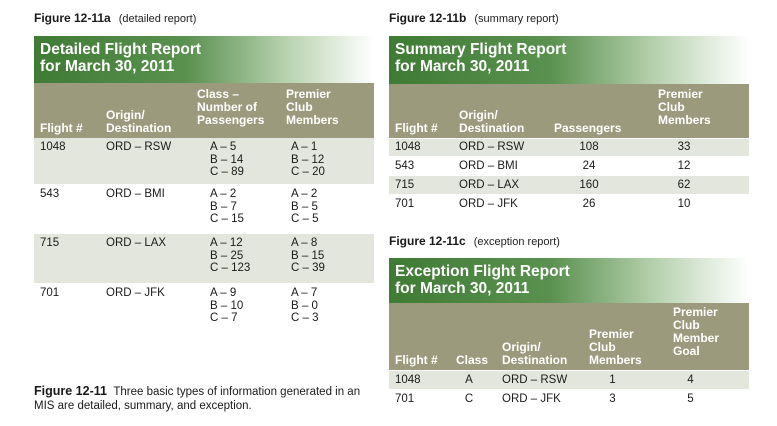  What do you see at coordinates (121, 49) in the screenshot?
I see `detailed-title-line1: Detailed Flight Report` at bounding box center [121, 49].